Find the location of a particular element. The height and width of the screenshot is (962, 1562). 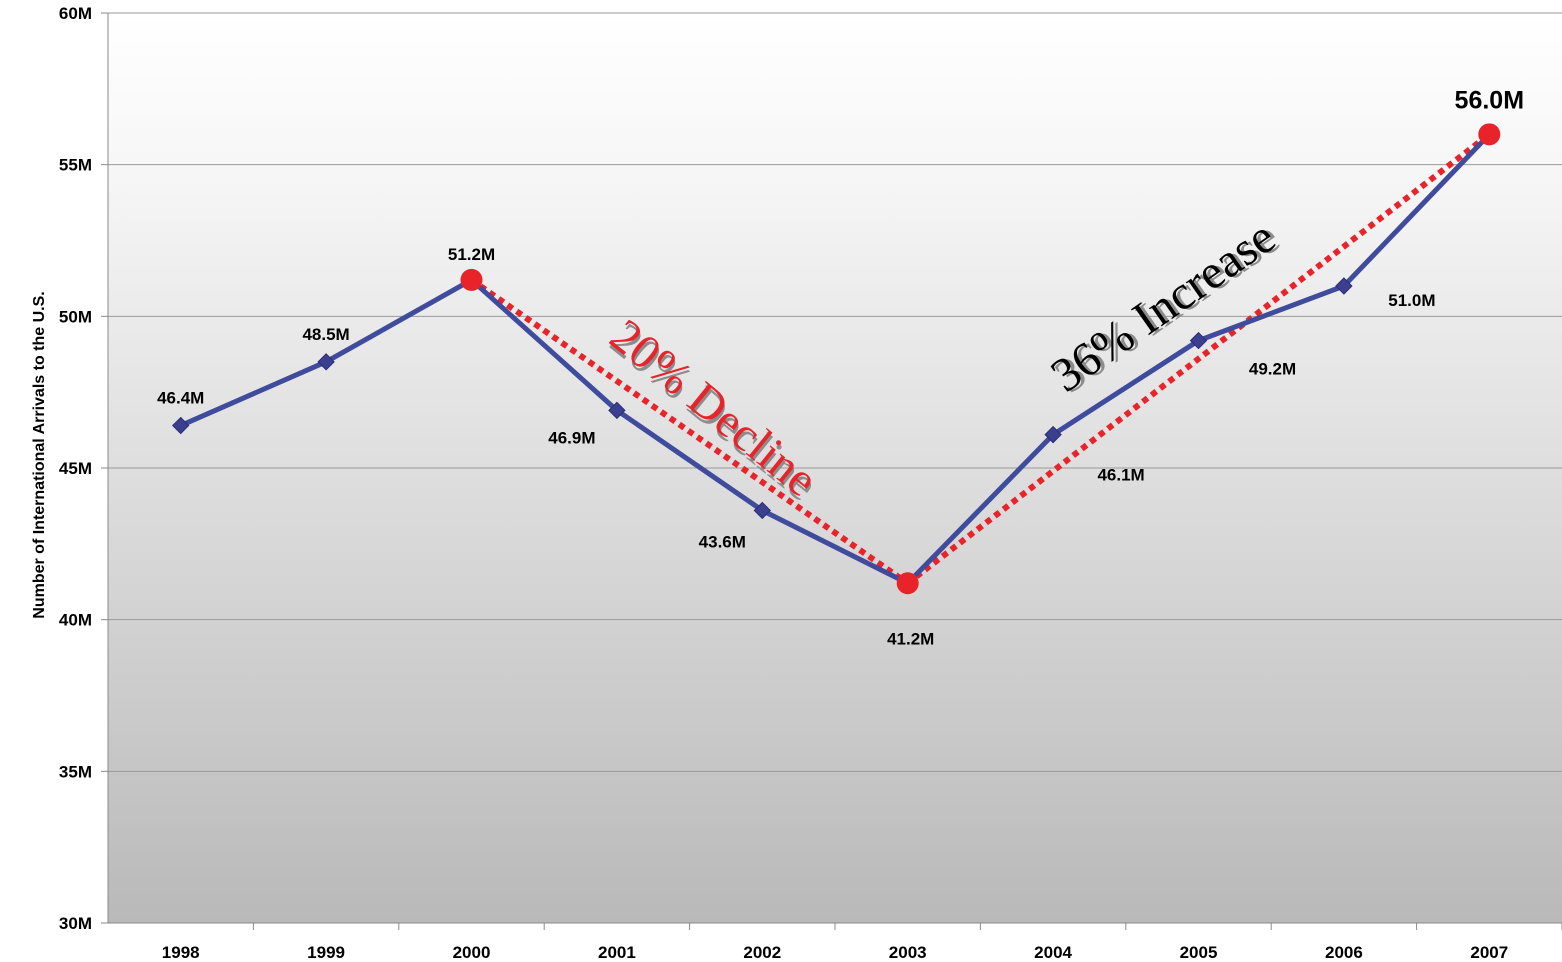

x-tick-label: 2001 is located at coordinates (617, 952).